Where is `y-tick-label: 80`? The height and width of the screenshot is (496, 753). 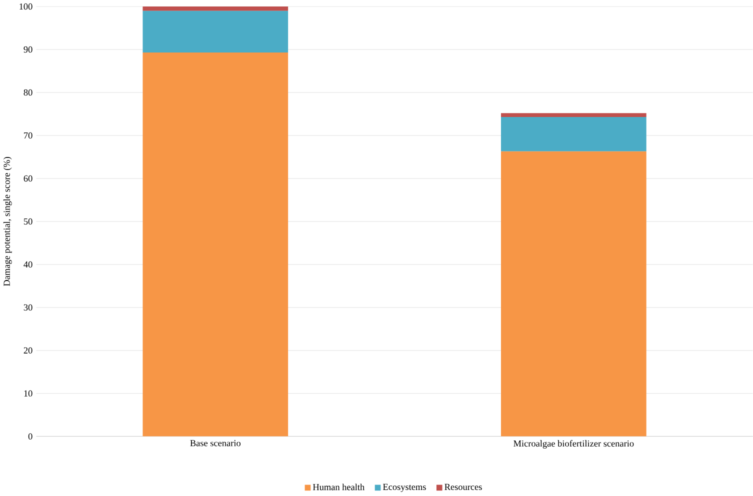
y-tick-label: 80 is located at coordinates (28, 93).